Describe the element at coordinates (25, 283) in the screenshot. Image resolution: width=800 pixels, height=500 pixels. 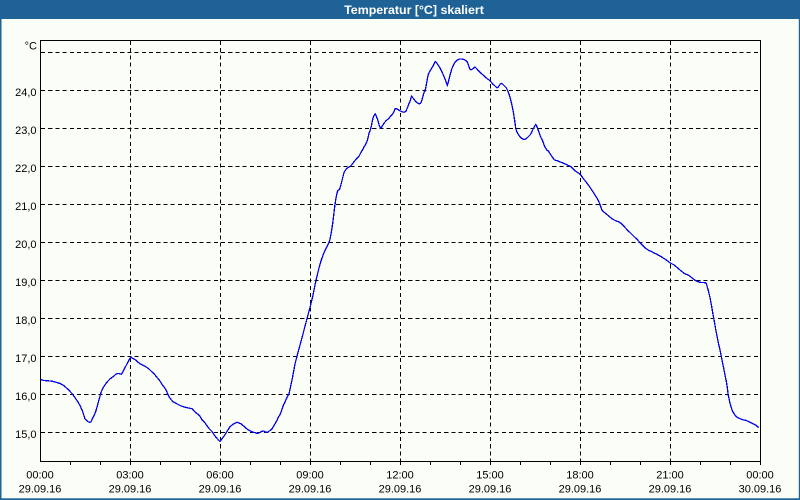
I see `svg-text: 19,0` at that location.